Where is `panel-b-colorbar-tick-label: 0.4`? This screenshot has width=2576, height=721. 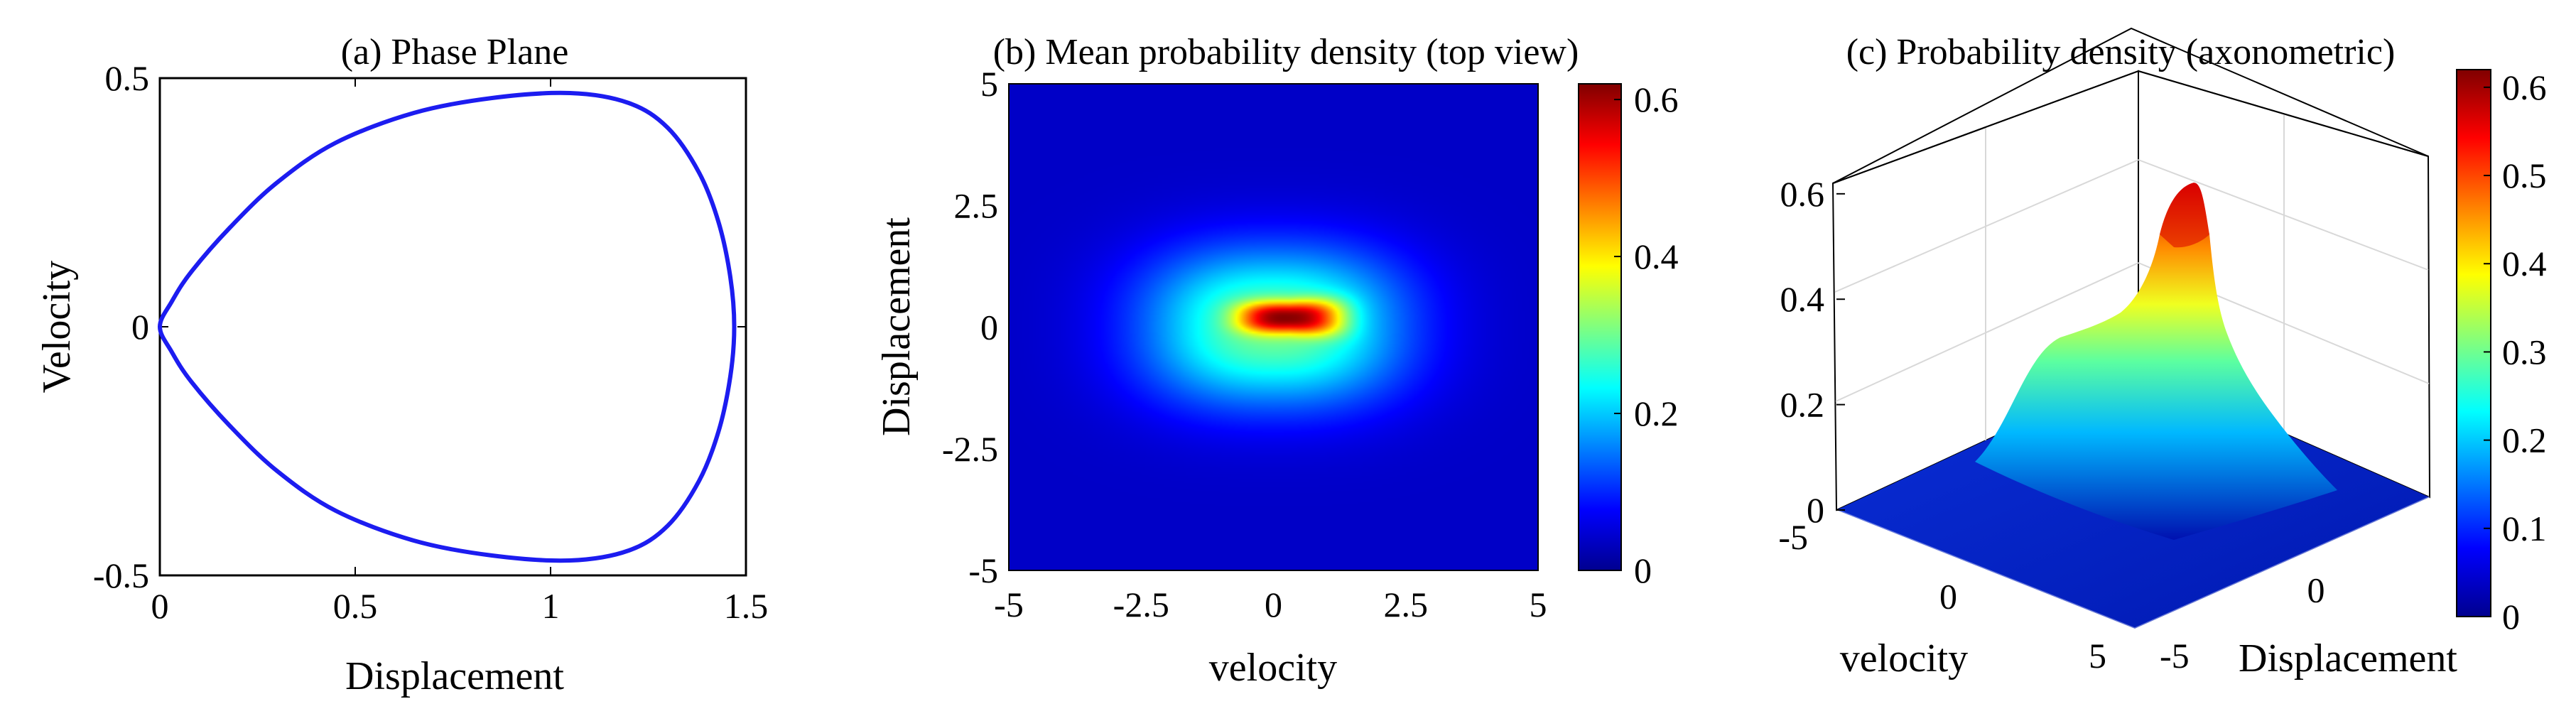
panel-b-colorbar-tick-label: 0.4 is located at coordinates (1656, 256).